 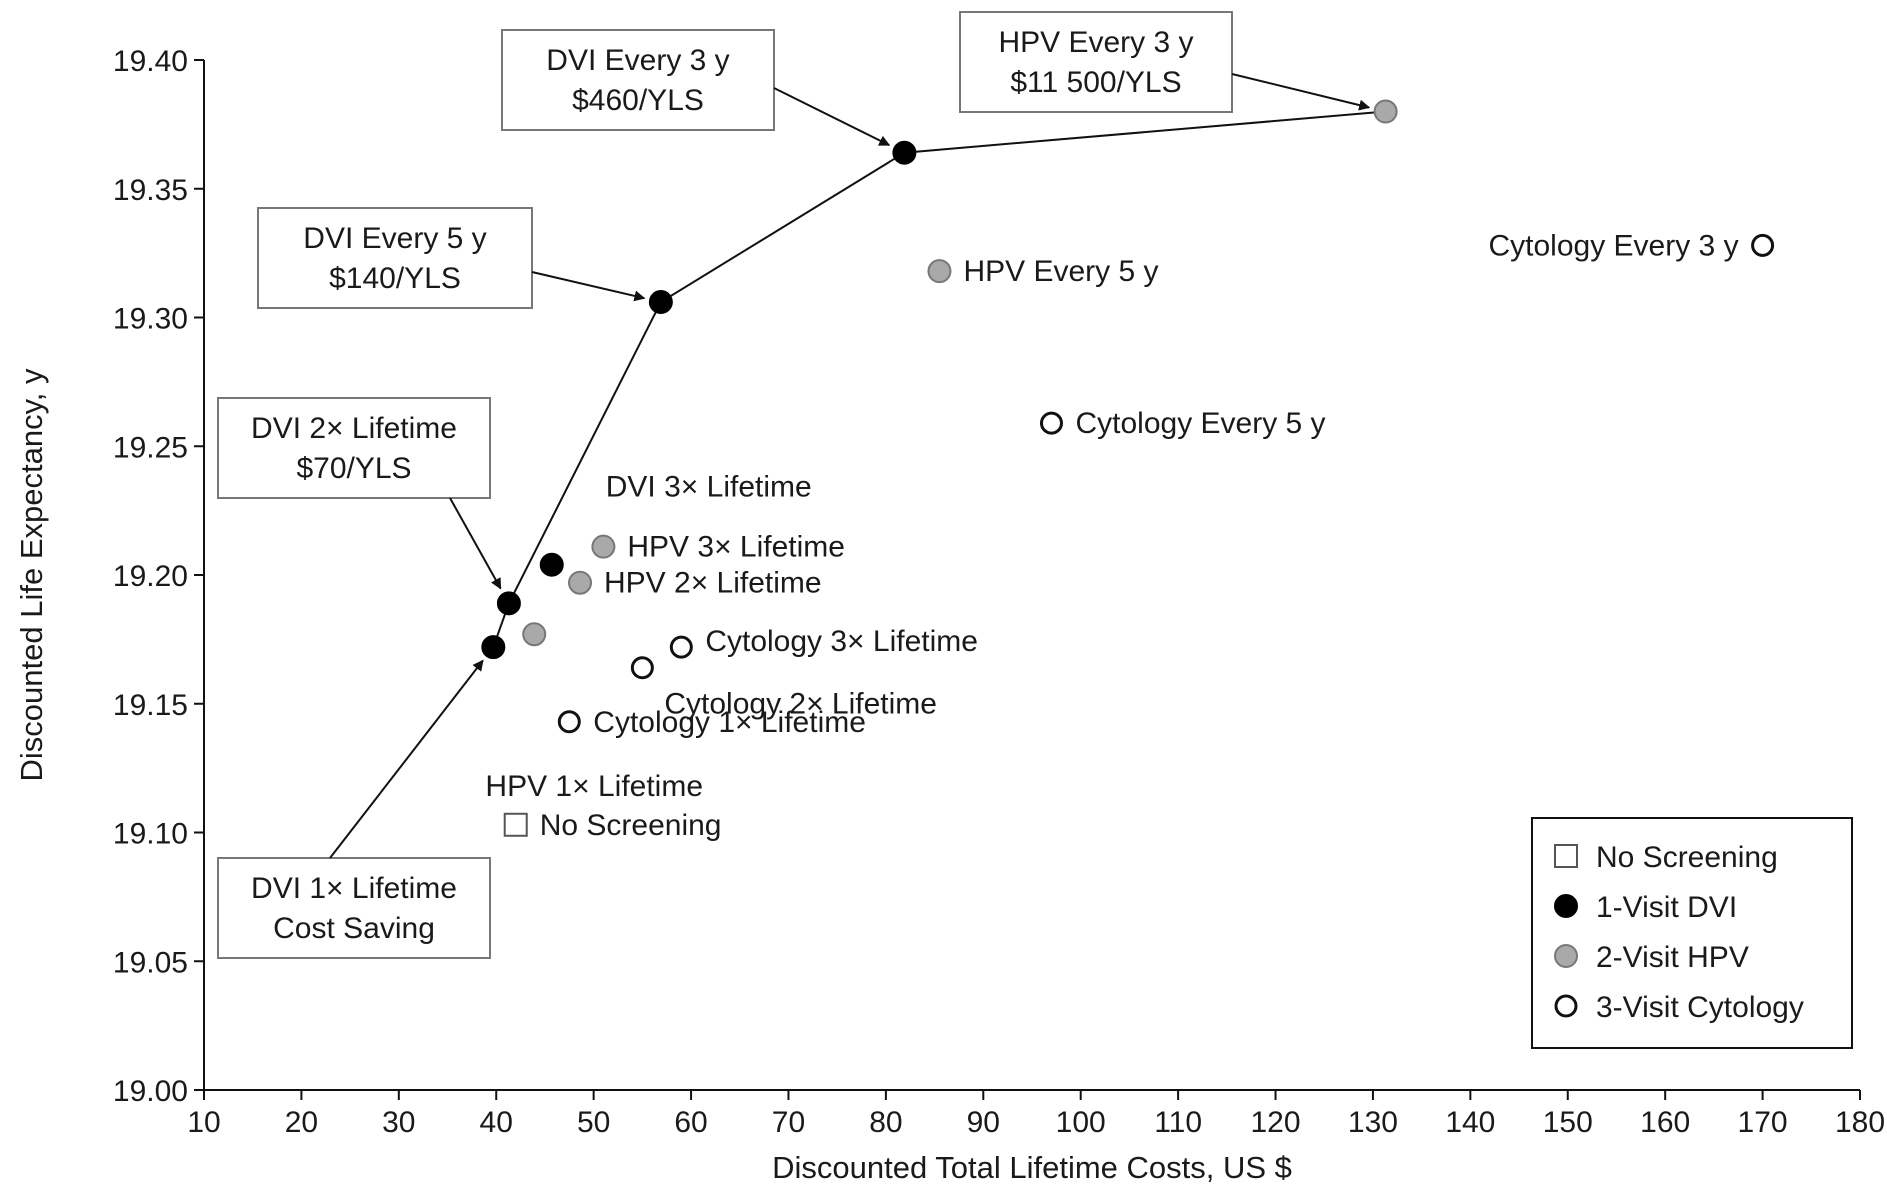 What do you see at coordinates (354, 428) in the screenshot?
I see `callout-text: DVI 2× Lifetime` at bounding box center [354, 428].